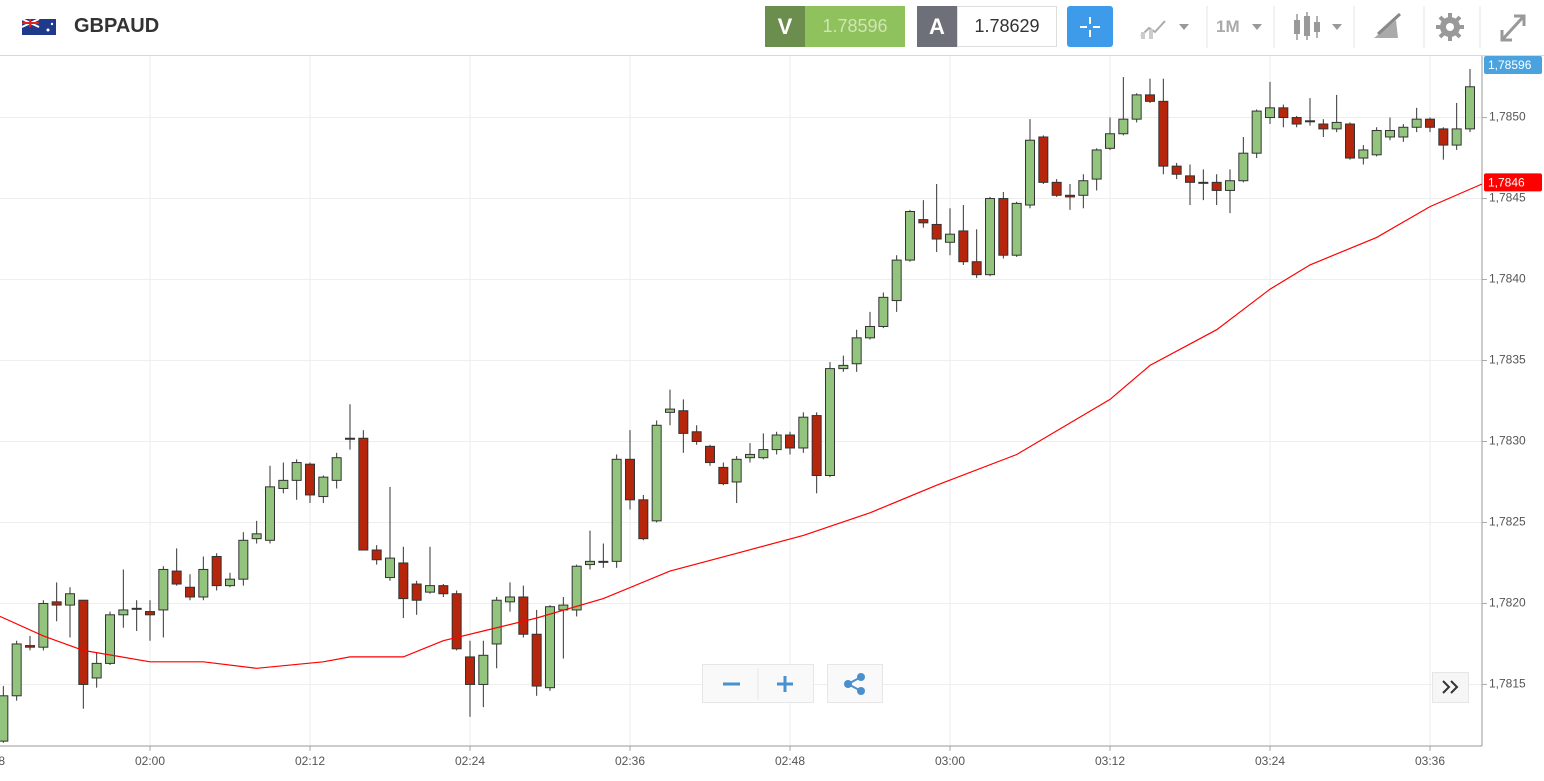 The height and width of the screenshot is (781, 1544). I want to click on chart-type-button, so click(1172, 27).